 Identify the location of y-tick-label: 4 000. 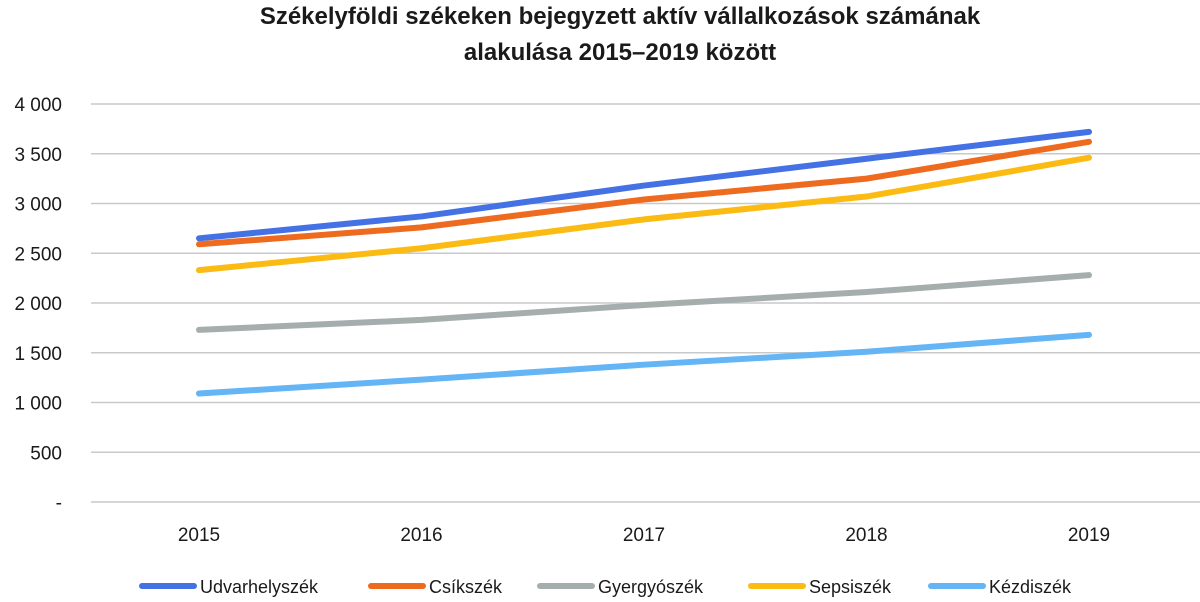
(38, 105).